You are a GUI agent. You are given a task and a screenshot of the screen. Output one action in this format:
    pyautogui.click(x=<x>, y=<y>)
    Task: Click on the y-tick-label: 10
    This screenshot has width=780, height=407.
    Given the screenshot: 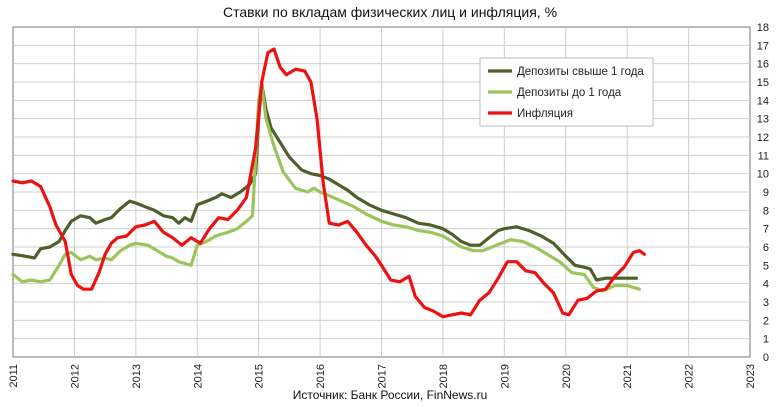 What is the action you would take?
    pyautogui.click(x=763, y=175)
    